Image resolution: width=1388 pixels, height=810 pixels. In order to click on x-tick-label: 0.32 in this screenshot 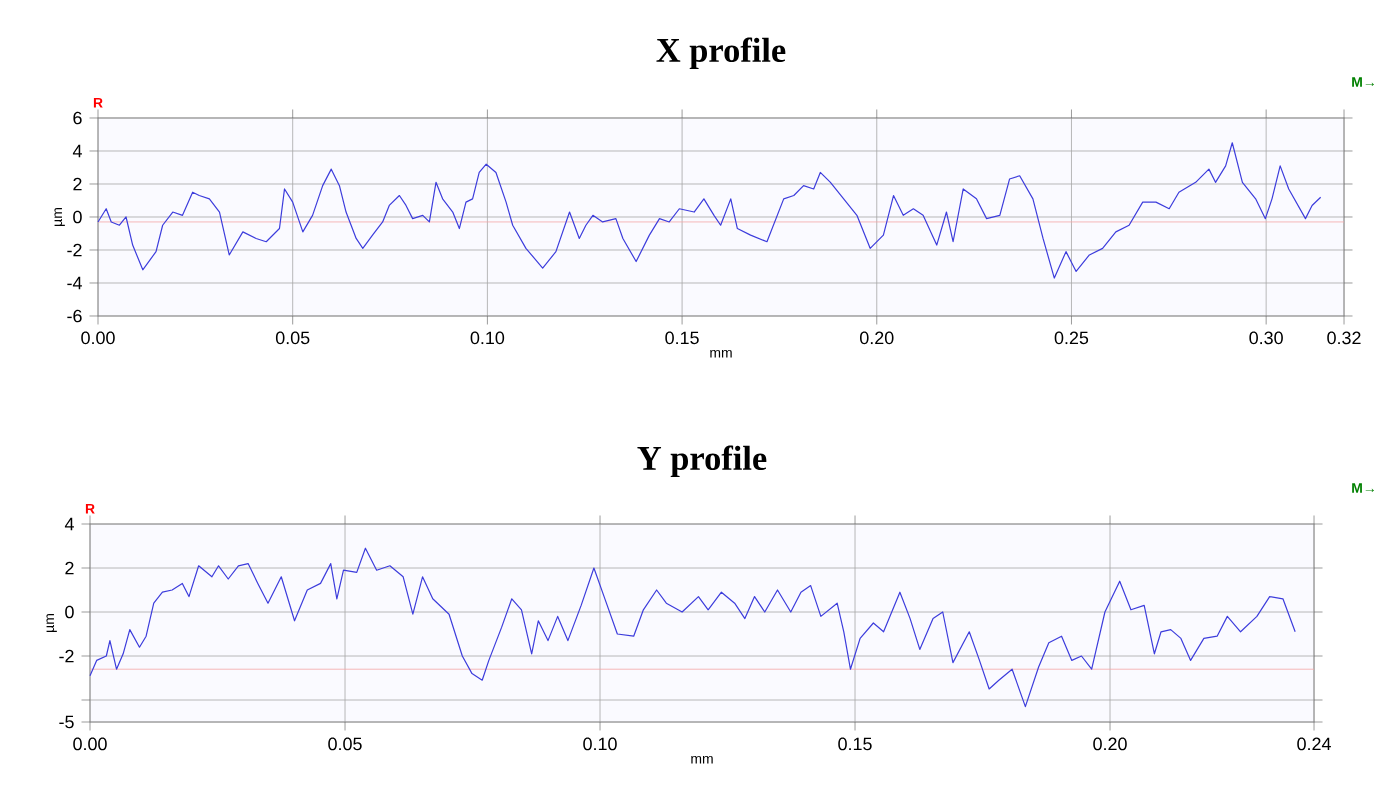, I will do `click(1344, 338)`.